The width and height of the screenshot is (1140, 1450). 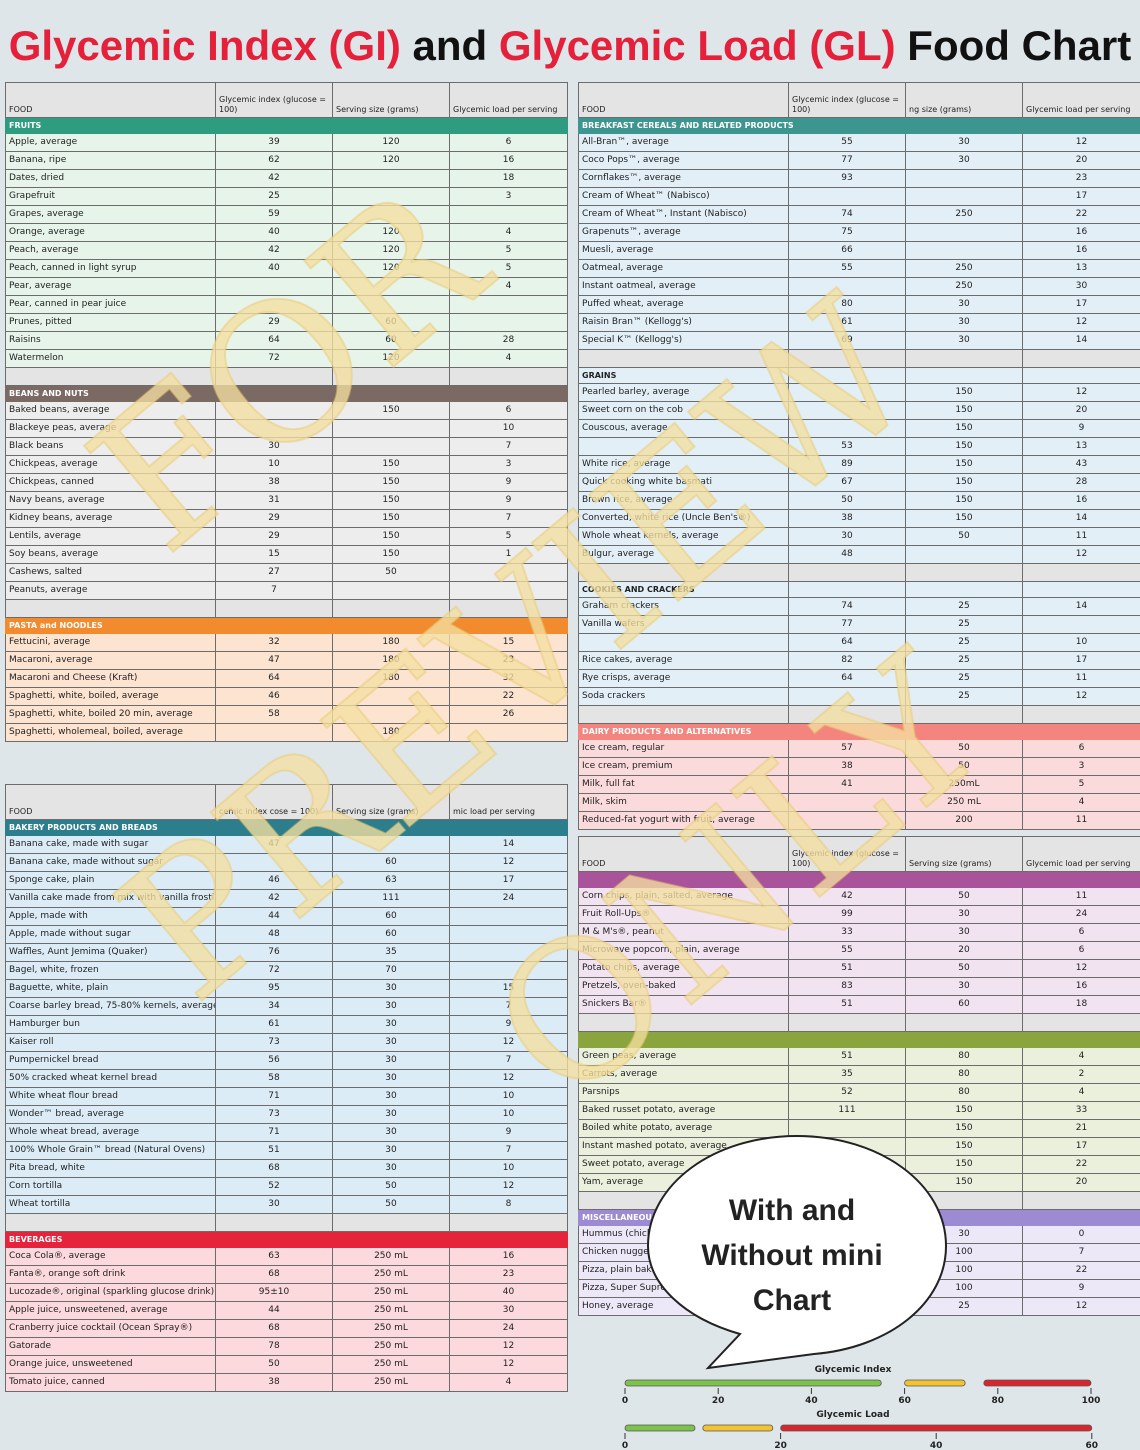 What do you see at coordinates (847, 854) in the screenshot?
I see `col-gi: Glycemic index (glucose = 100)` at bounding box center [847, 854].